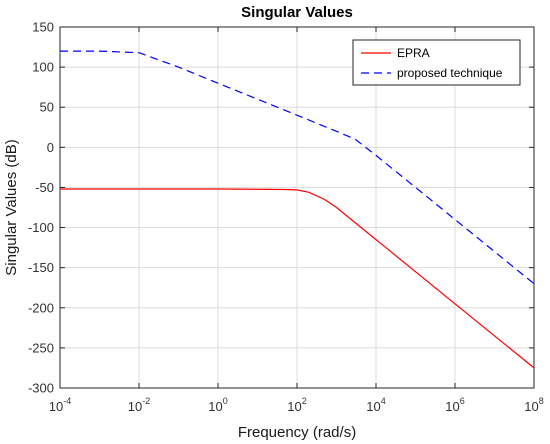 This screenshot has height=444, width=550. I want to click on x-tick-label: 10⁰, so click(217, 405).